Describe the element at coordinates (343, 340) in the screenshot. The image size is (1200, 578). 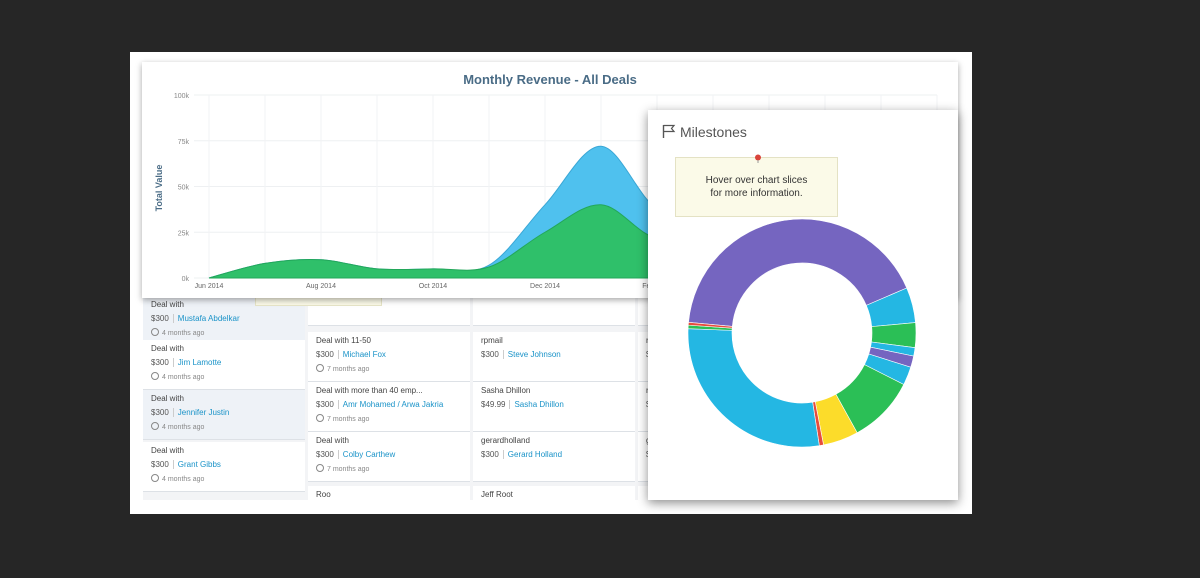
I see `deal-title: Deal with 11-50` at that location.